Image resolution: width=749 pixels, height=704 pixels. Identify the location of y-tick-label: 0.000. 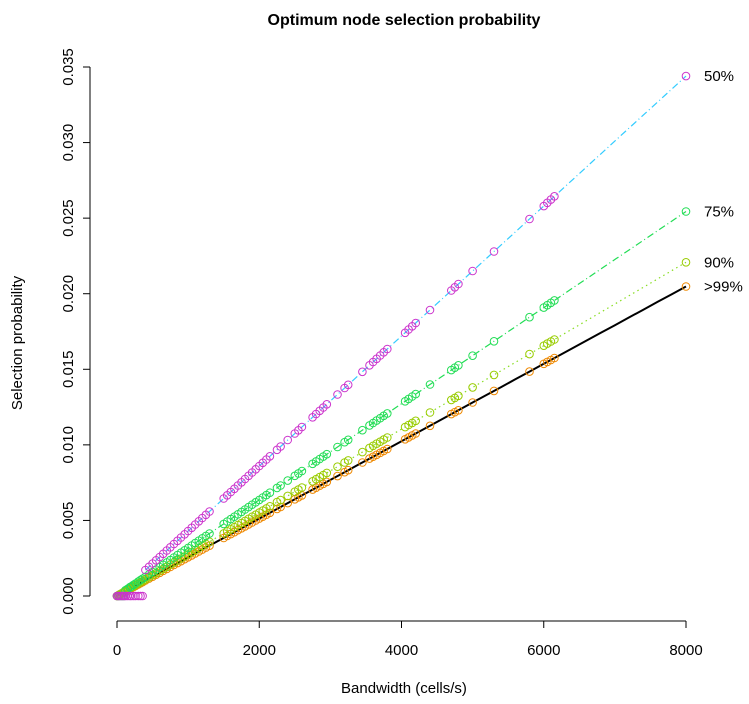
(68, 596).